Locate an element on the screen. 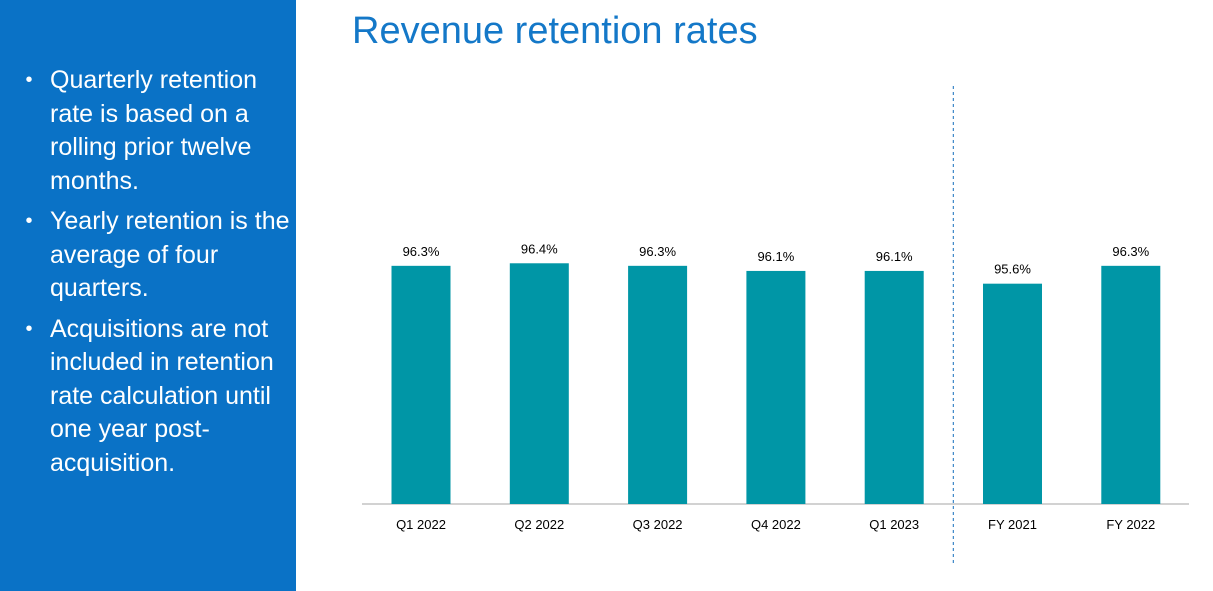 The image size is (1213, 591). x-tick-label: Q1 2022 is located at coordinates (421, 524).